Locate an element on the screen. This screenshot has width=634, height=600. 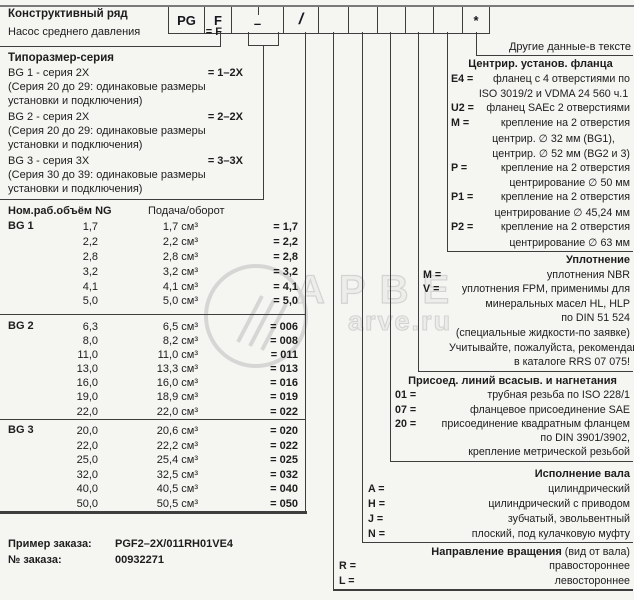
code-cell: = 019 is located at coordinates (284, 397).